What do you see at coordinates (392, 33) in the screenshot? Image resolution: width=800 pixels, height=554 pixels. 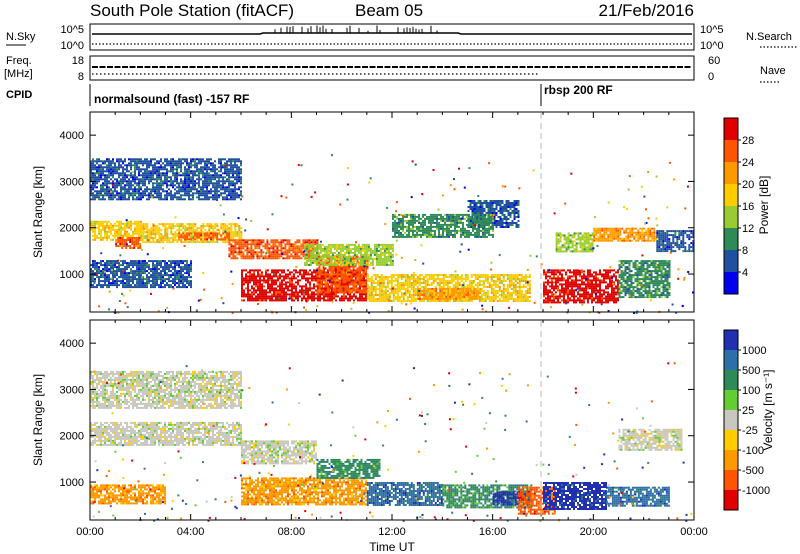 I see `nsky-series` at bounding box center [392, 33].